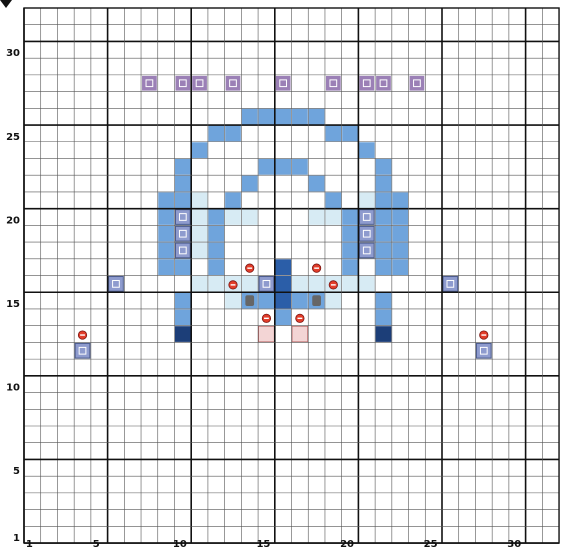 Image resolution: width=562 pixels, height=556 pixels. I want to click on x-tick-label: 20, so click(347, 544).